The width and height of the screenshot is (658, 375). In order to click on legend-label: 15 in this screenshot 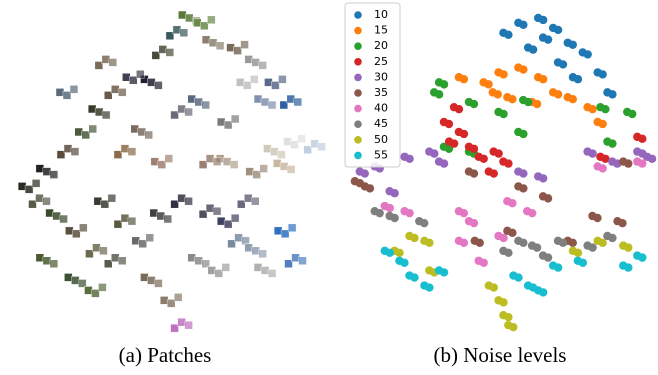, I will do `click(381, 30)`.